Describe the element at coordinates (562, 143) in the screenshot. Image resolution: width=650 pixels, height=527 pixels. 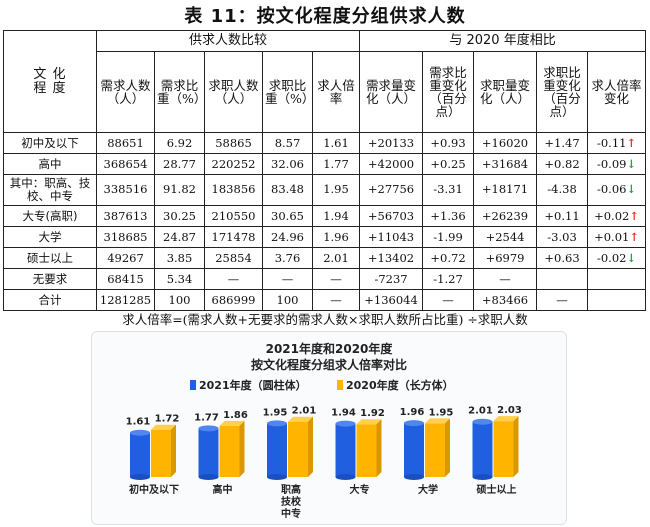
I see `table-cell: +1.47` at that location.